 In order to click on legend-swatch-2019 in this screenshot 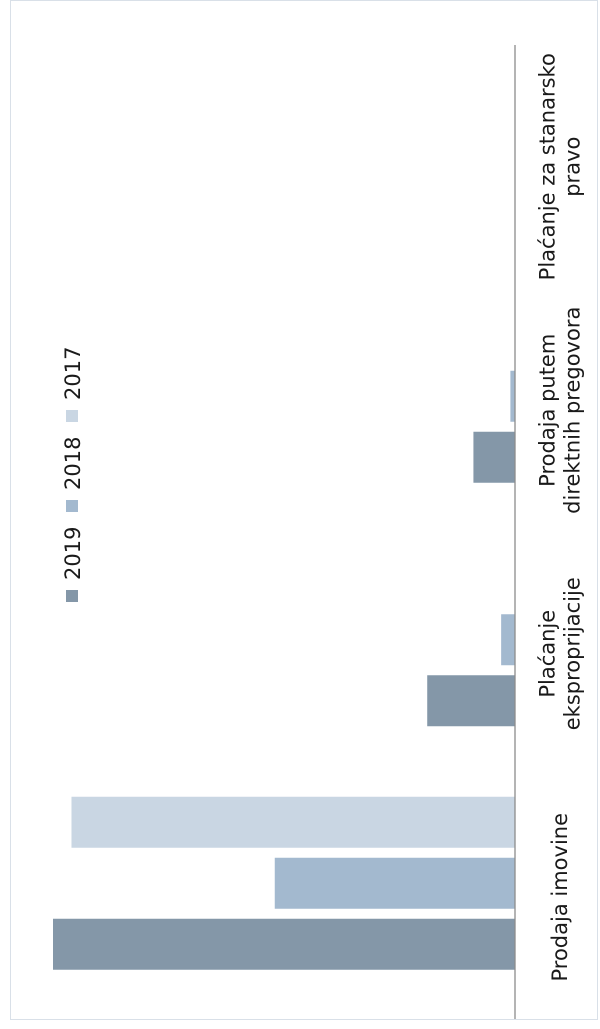, I will do `click(72, 596)`.